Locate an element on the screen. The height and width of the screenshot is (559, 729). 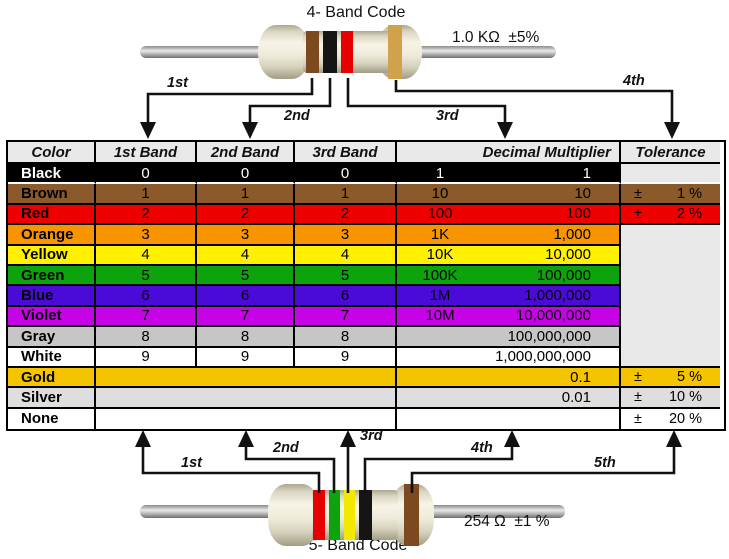
multiplier-shorthand: 10K is located at coordinates (440, 255).